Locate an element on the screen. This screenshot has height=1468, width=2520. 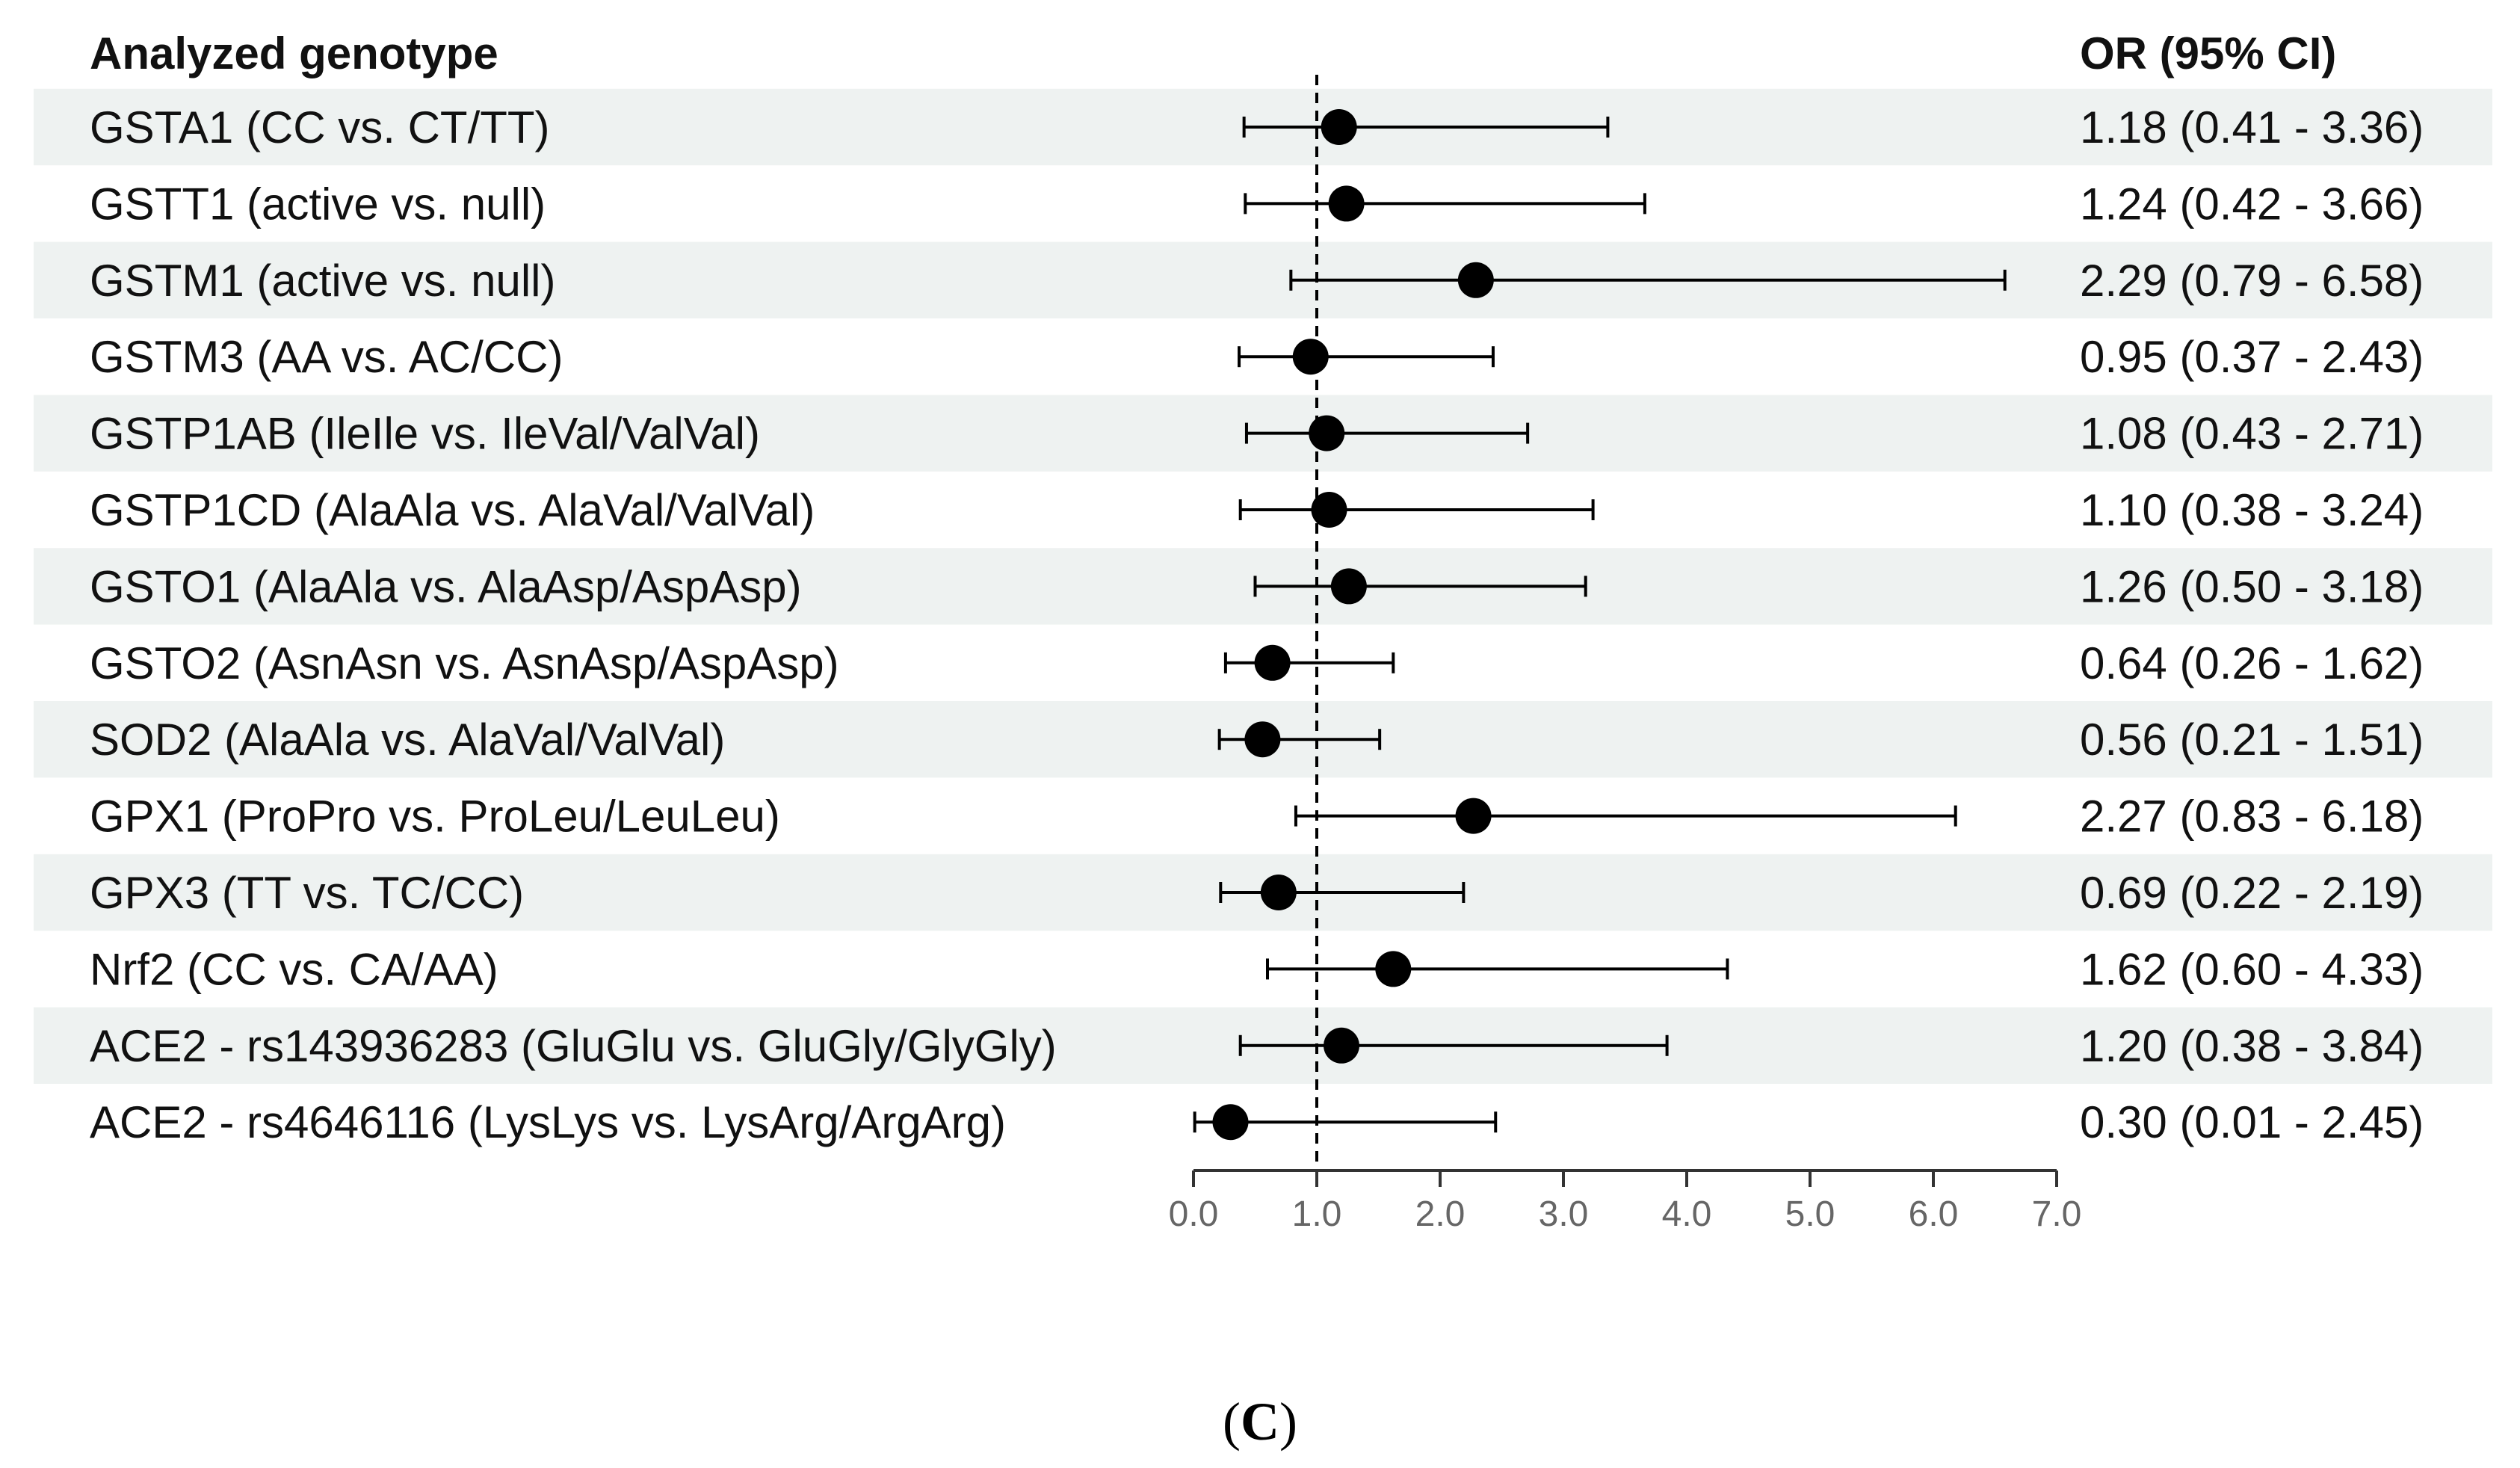
or-ci-value: 0.95 (0.37 - 2.43) is located at coordinates (2252, 357).